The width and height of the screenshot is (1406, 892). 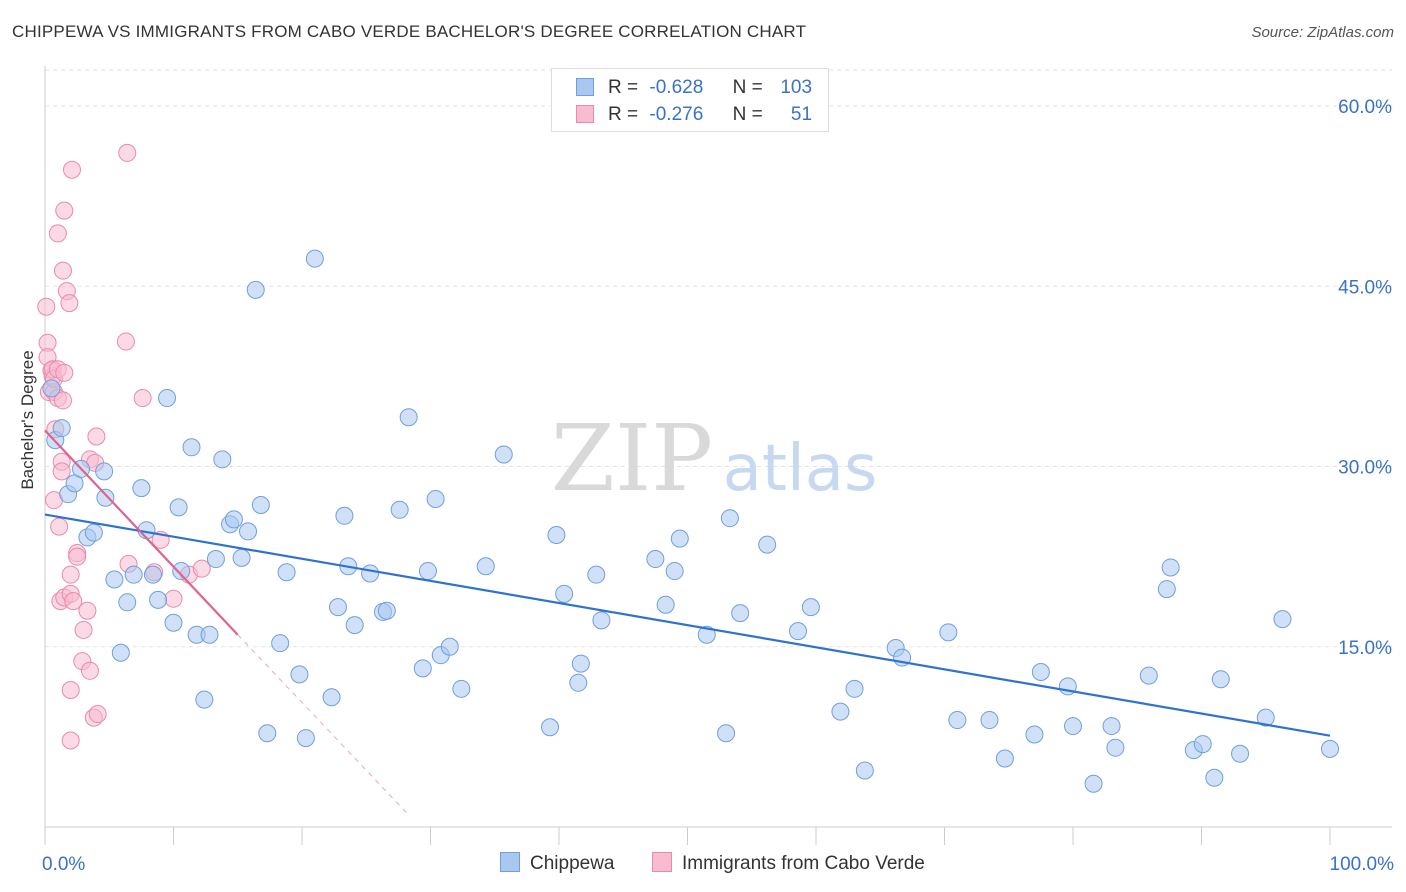 I want to click on legend-item-cabo-verde: Immigrants from Cabo Verde, so click(x=788, y=863).